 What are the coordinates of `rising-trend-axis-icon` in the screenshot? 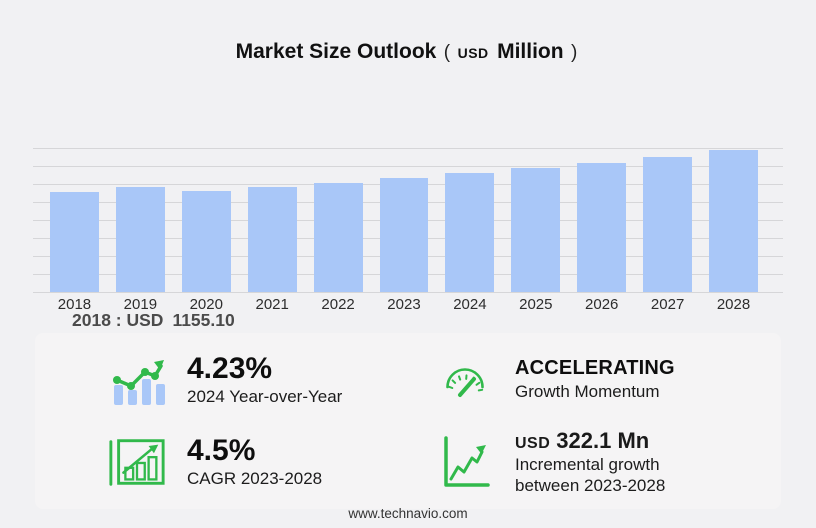 It's located at (465, 462).